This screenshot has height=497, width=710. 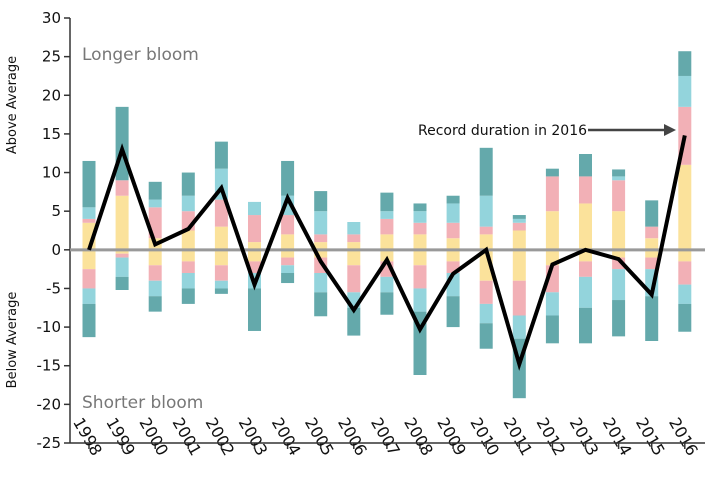 What do you see at coordinates (12, 105) in the screenshot?
I see `above-label: Above Average` at bounding box center [12, 105].